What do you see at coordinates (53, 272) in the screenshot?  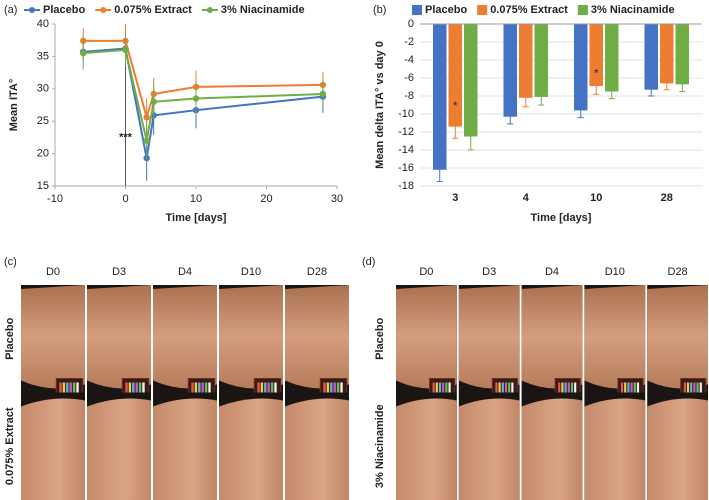 I see `column-label: D0` at bounding box center [53, 272].